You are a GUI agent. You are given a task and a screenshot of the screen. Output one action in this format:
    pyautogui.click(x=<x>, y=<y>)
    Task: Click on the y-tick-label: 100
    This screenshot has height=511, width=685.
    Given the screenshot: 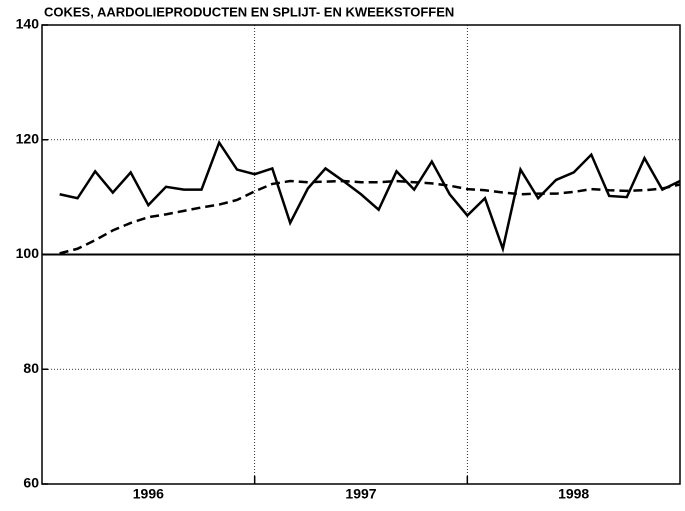 What is the action you would take?
    pyautogui.click(x=28, y=253)
    